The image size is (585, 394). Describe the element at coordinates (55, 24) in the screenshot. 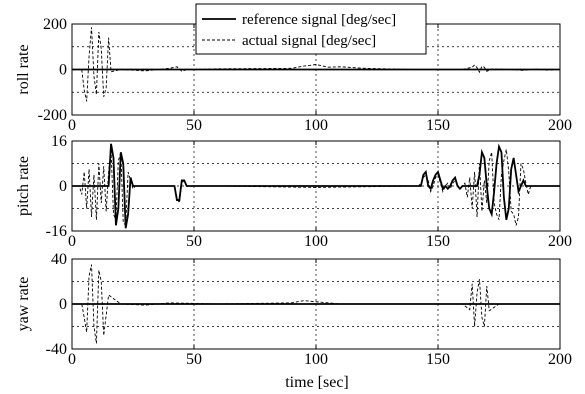

I see `y-tick-label: 200` at that location.